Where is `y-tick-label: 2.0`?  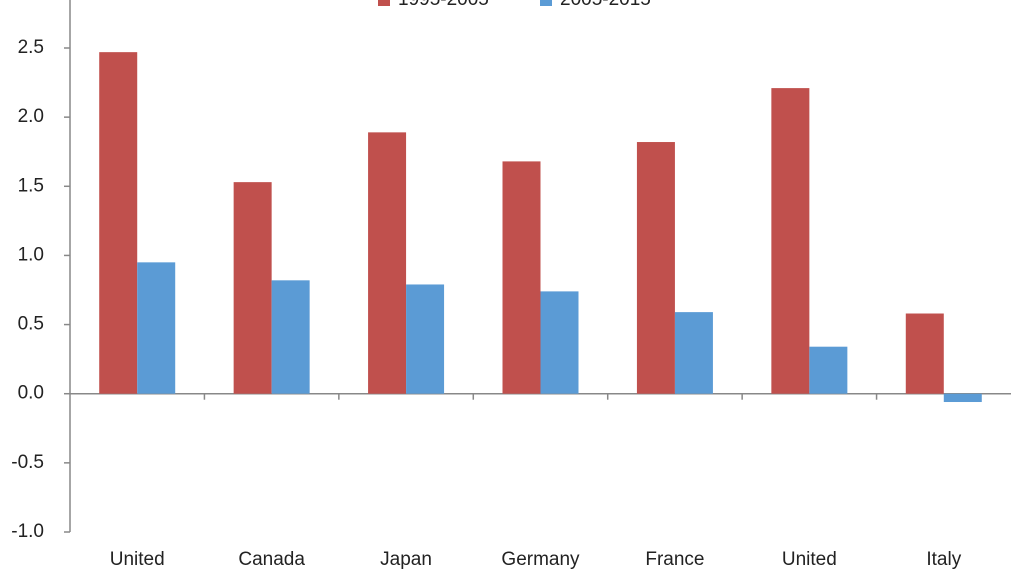
y-tick-label: 2.0 is located at coordinates (31, 116).